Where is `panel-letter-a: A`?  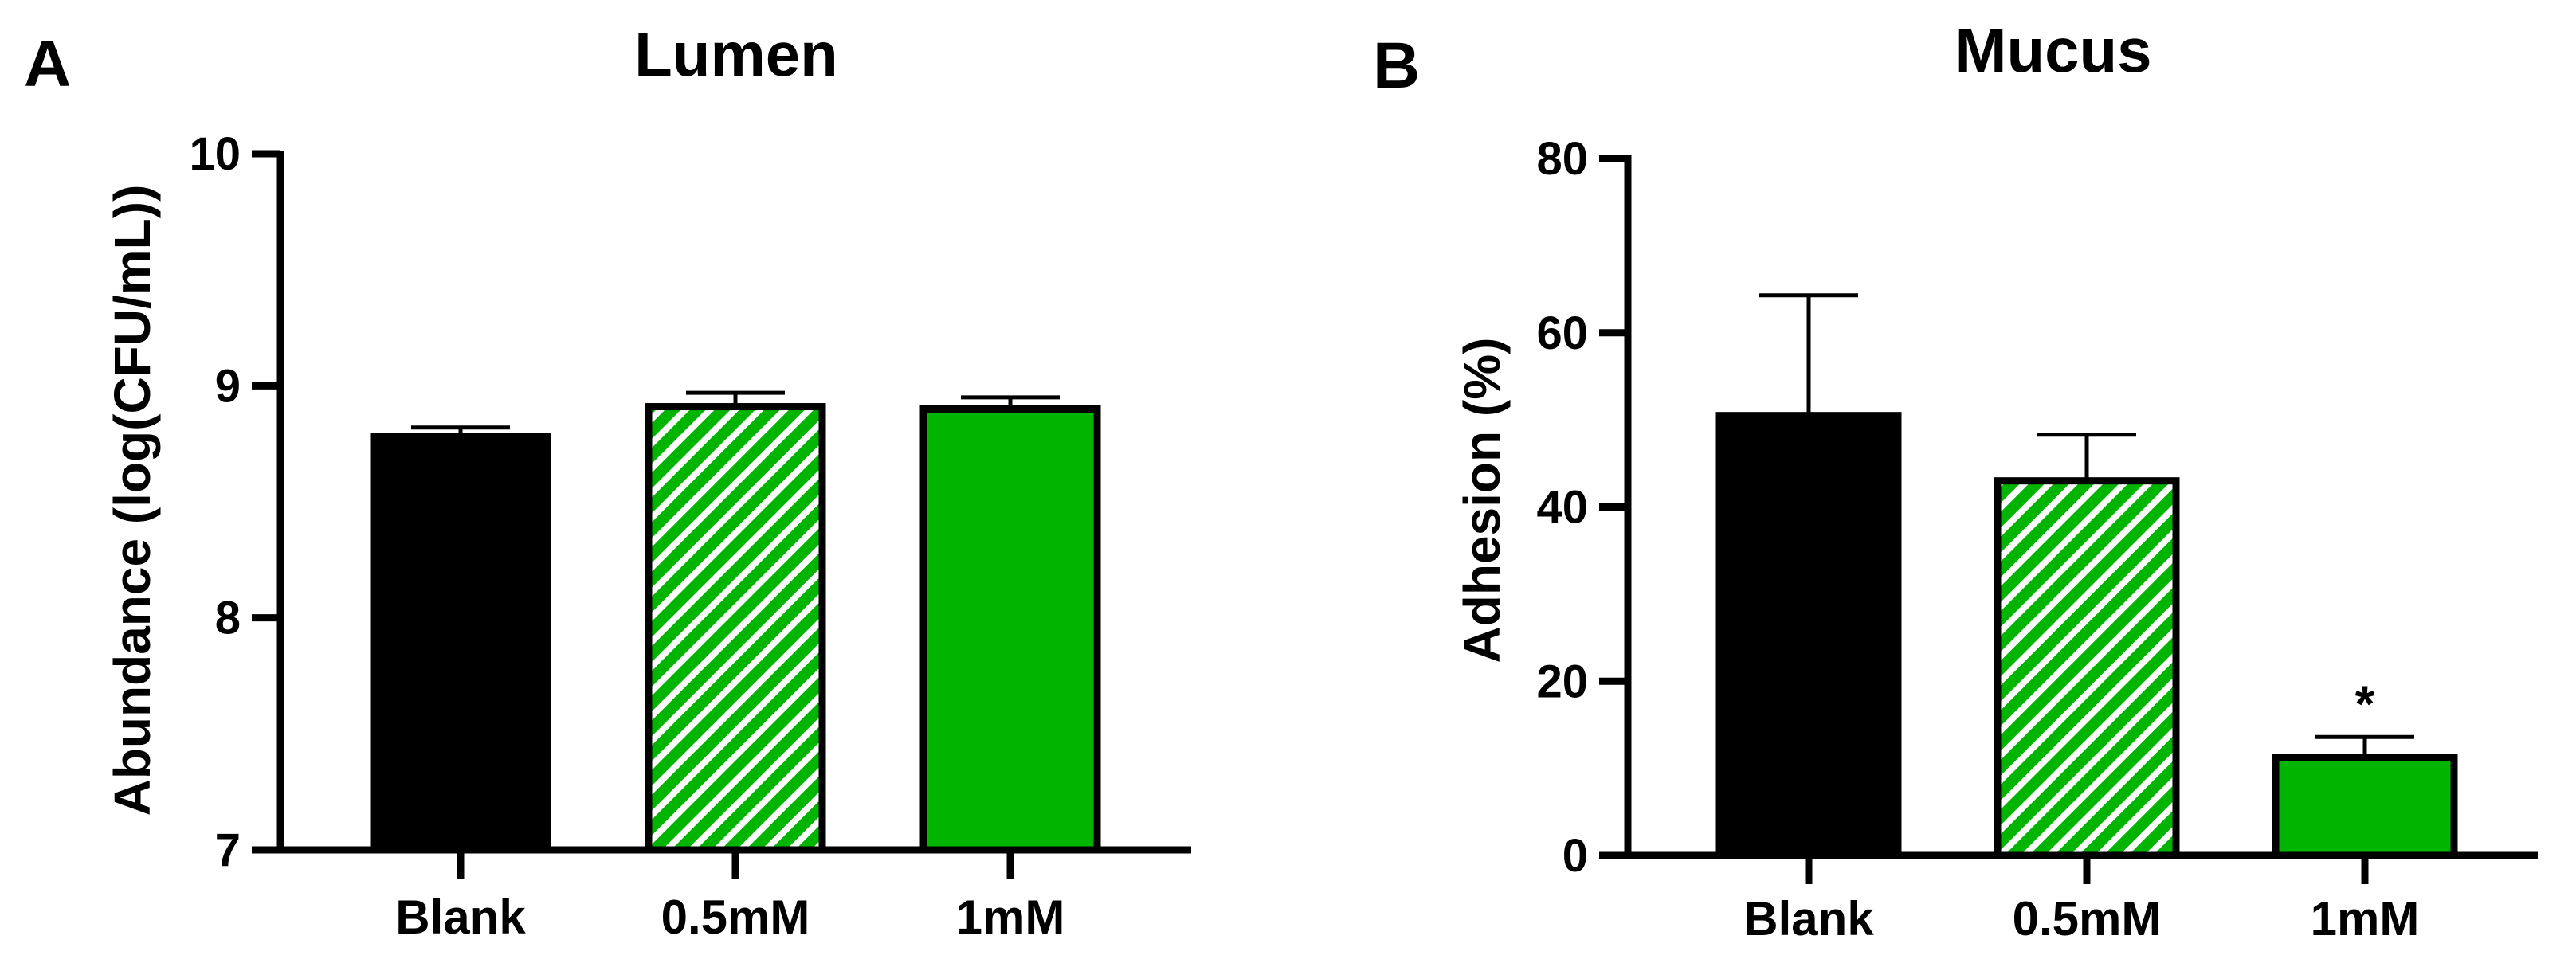 panel-letter-a: A is located at coordinates (47, 64).